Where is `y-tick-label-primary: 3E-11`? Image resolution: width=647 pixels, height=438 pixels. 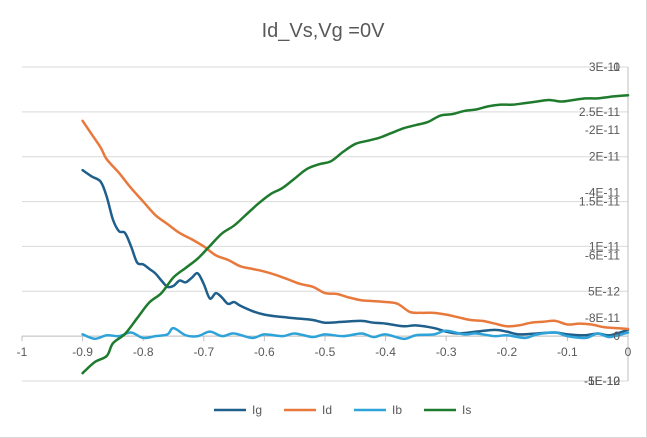
y-tick-label-primary: 3E-11 is located at coordinates (604, 67).